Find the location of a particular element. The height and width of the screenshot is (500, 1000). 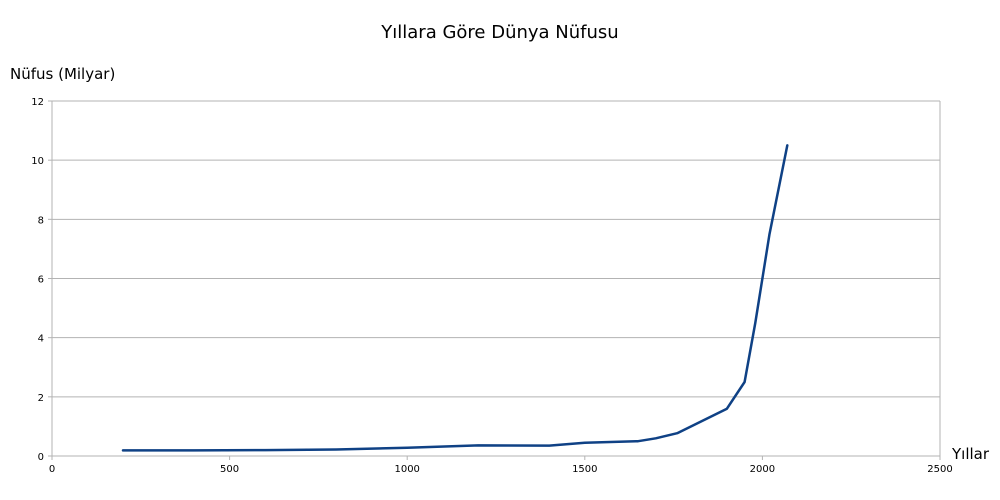

x-tick-label: 1000 is located at coordinates (406, 469).